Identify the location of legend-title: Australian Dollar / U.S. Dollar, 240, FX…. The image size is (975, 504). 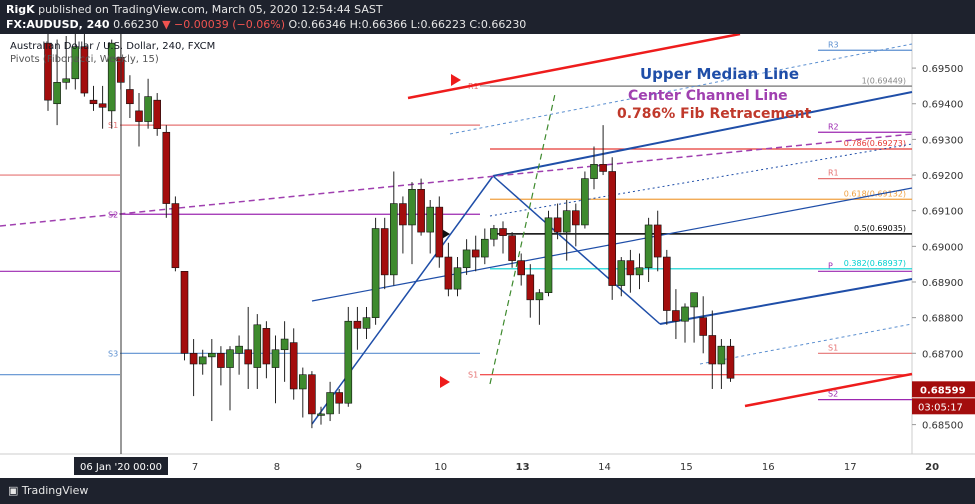
(113, 46).